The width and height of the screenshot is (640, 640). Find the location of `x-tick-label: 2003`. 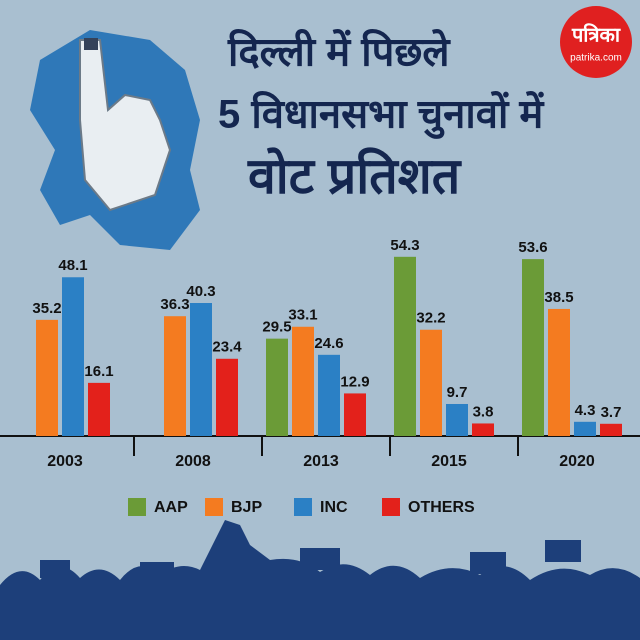

x-tick-label: 2003 is located at coordinates (65, 461).